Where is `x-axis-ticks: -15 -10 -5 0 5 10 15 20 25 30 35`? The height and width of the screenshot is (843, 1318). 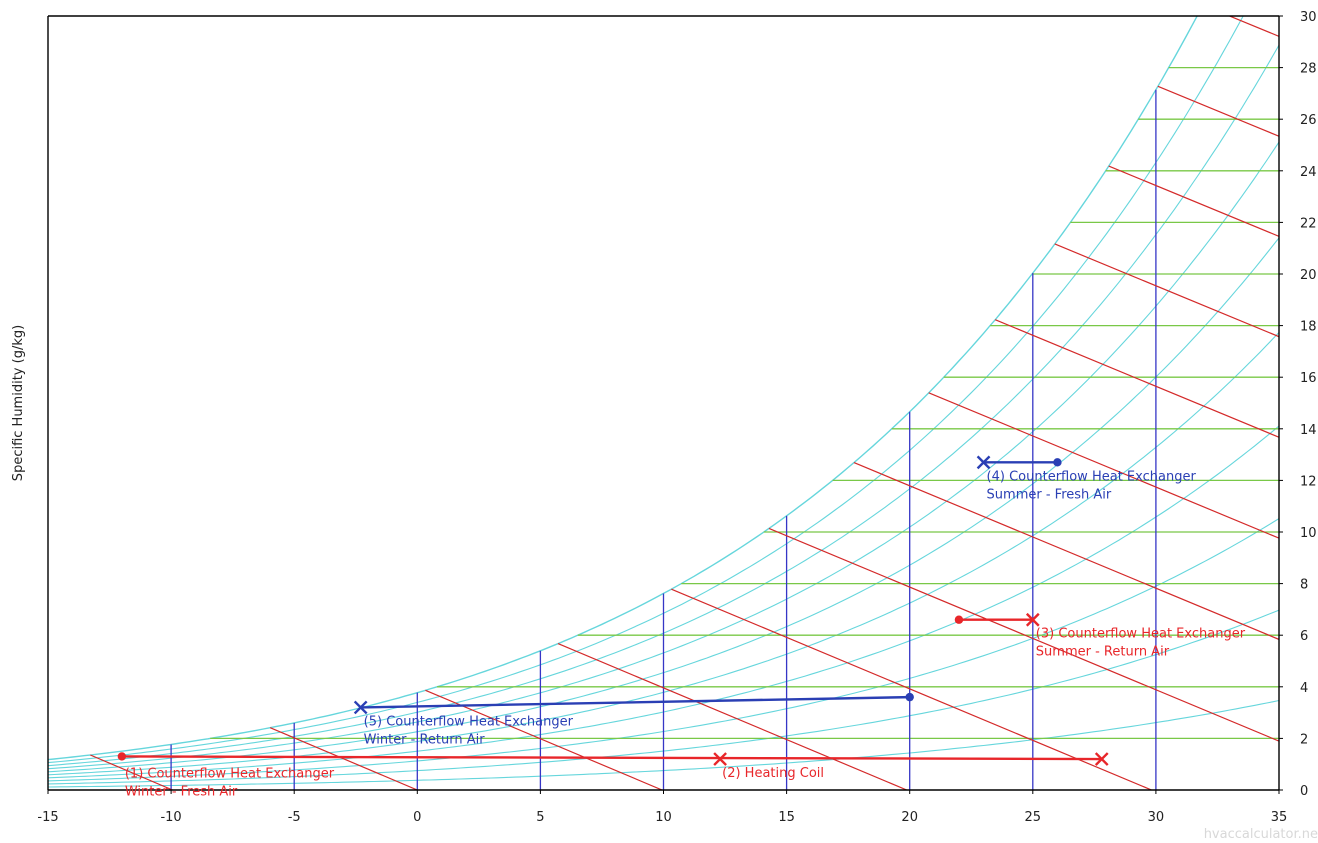
x-axis-ticks: -15 -10 -5 0 5 10 15 20 25 30 35 is located at coordinates (662, 807).